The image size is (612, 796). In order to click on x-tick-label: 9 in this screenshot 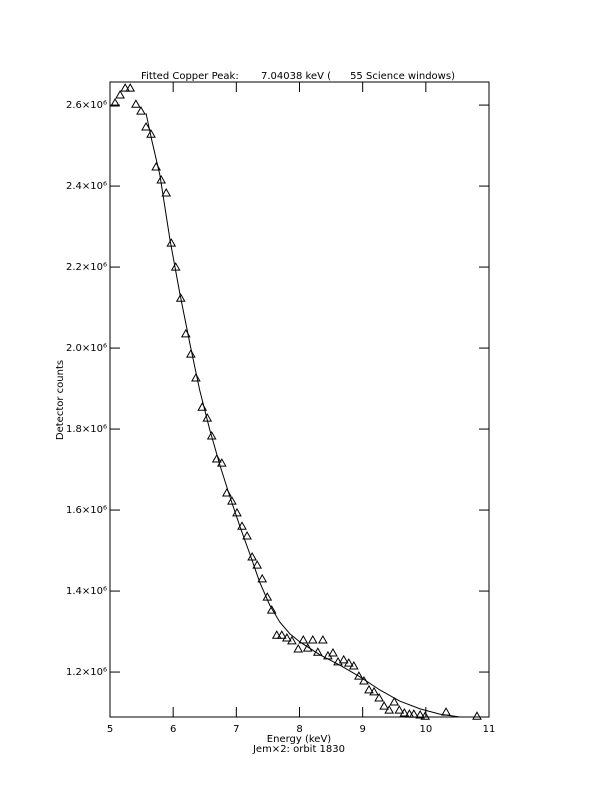, I will do `click(362, 729)`.